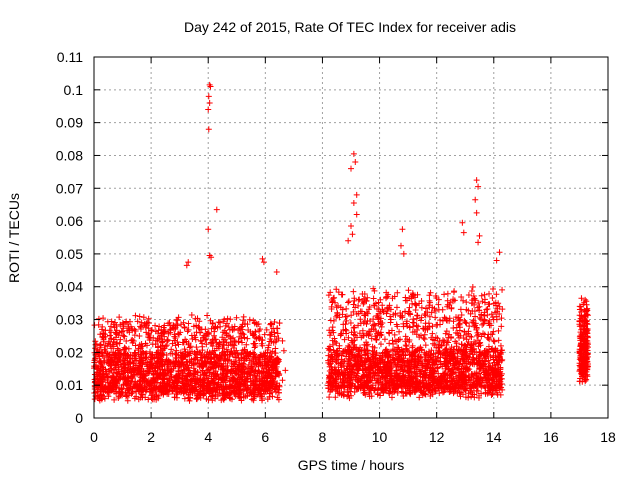 The width and height of the screenshot is (640, 480). Describe the element at coordinates (69, 221) in the screenshot. I see `y-tick-label: 0.06` at that location.